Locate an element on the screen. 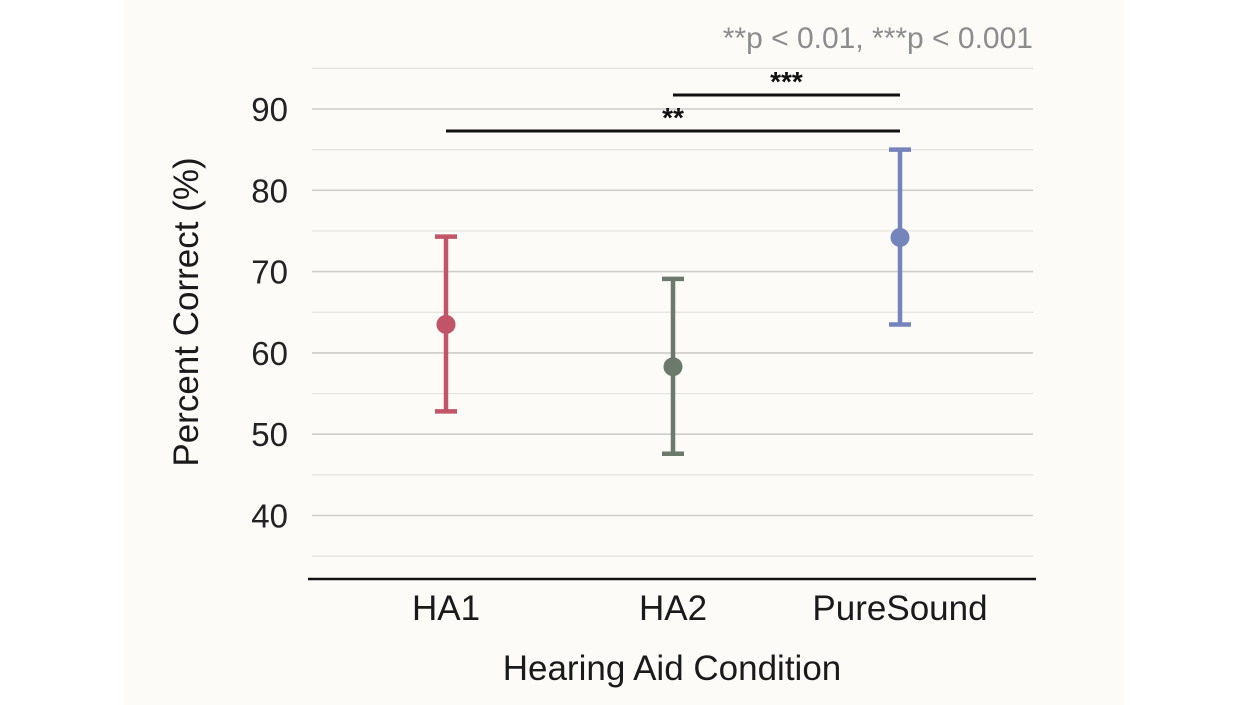 This screenshot has height=705, width=1254. x-category-labels: HA1 HA2 PureSound is located at coordinates (700, 608).